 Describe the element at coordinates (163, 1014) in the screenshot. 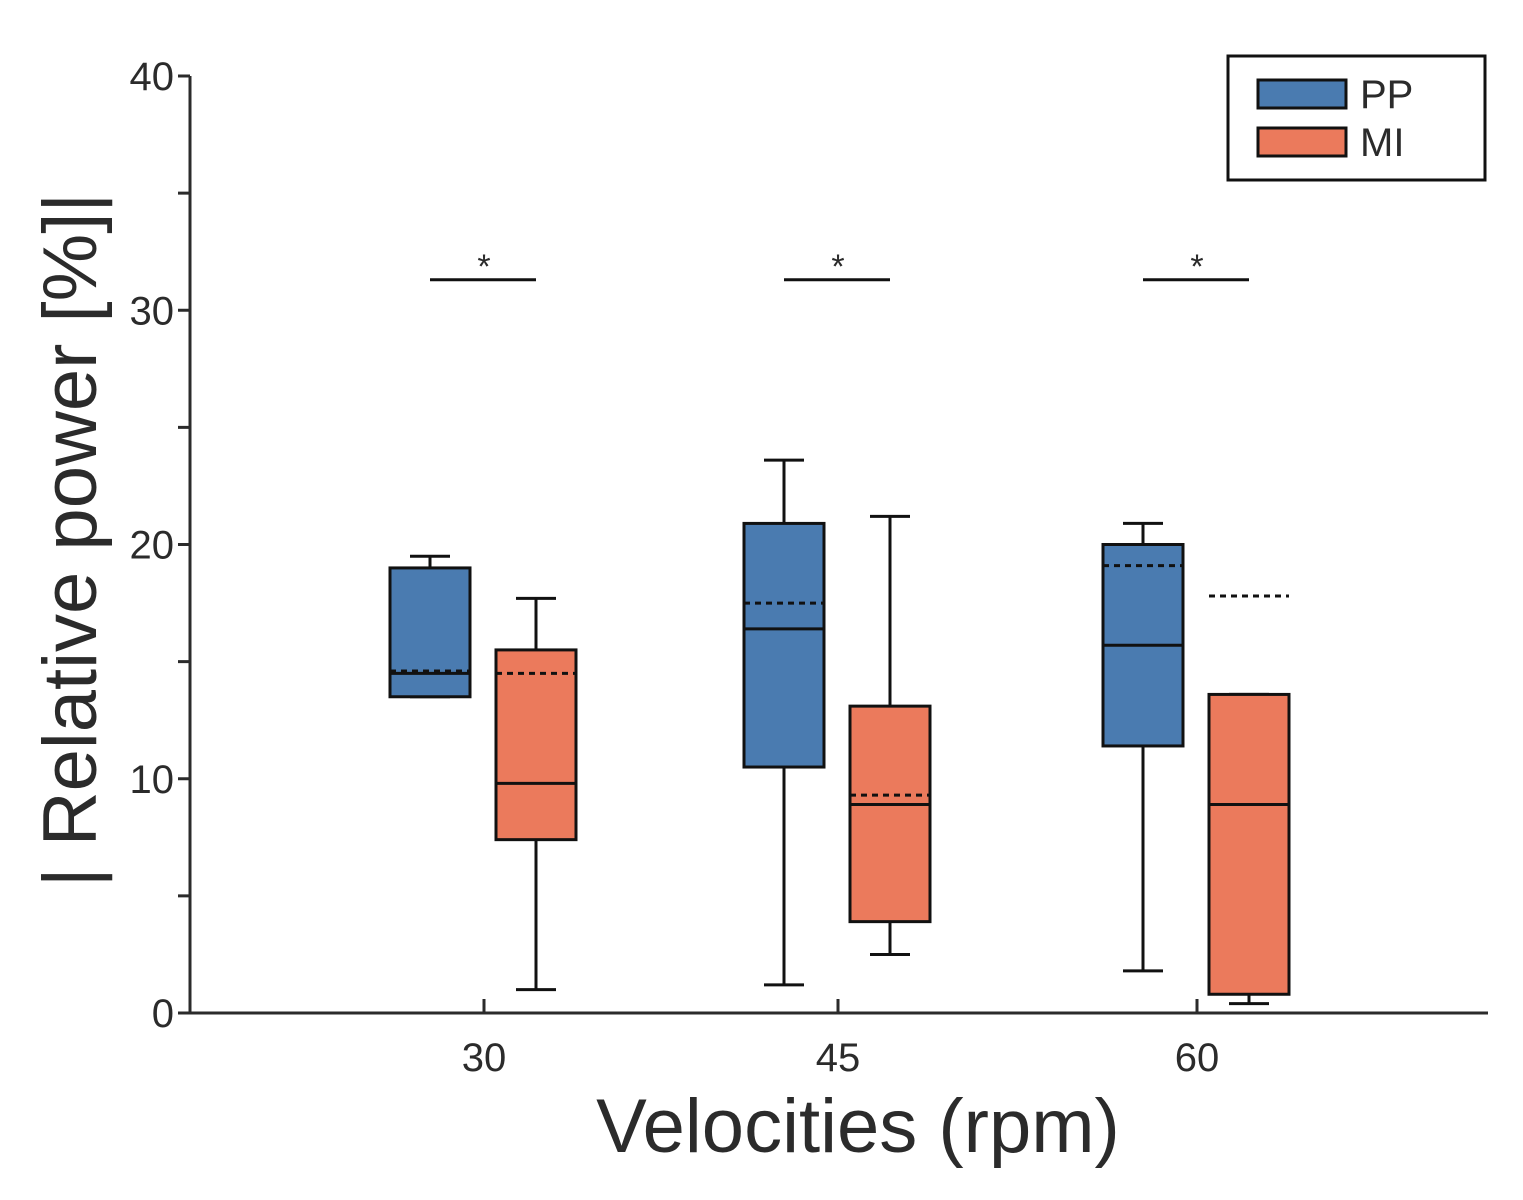

I see `y-tick-label: 0` at that location.